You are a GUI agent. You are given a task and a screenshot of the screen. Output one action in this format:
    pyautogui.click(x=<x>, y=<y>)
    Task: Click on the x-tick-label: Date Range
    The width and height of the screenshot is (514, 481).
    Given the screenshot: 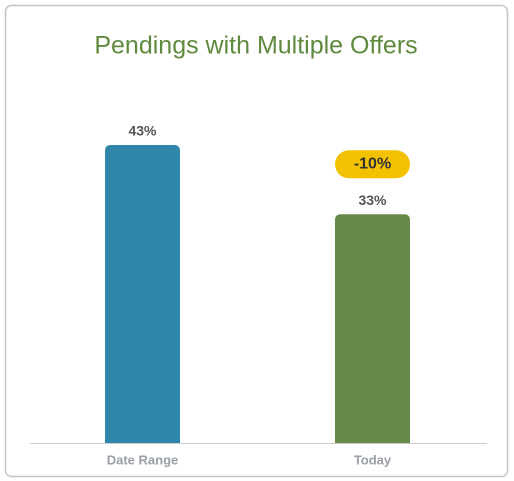 What is the action you would take?
    pyautogui.click(x=143, y=459)
    